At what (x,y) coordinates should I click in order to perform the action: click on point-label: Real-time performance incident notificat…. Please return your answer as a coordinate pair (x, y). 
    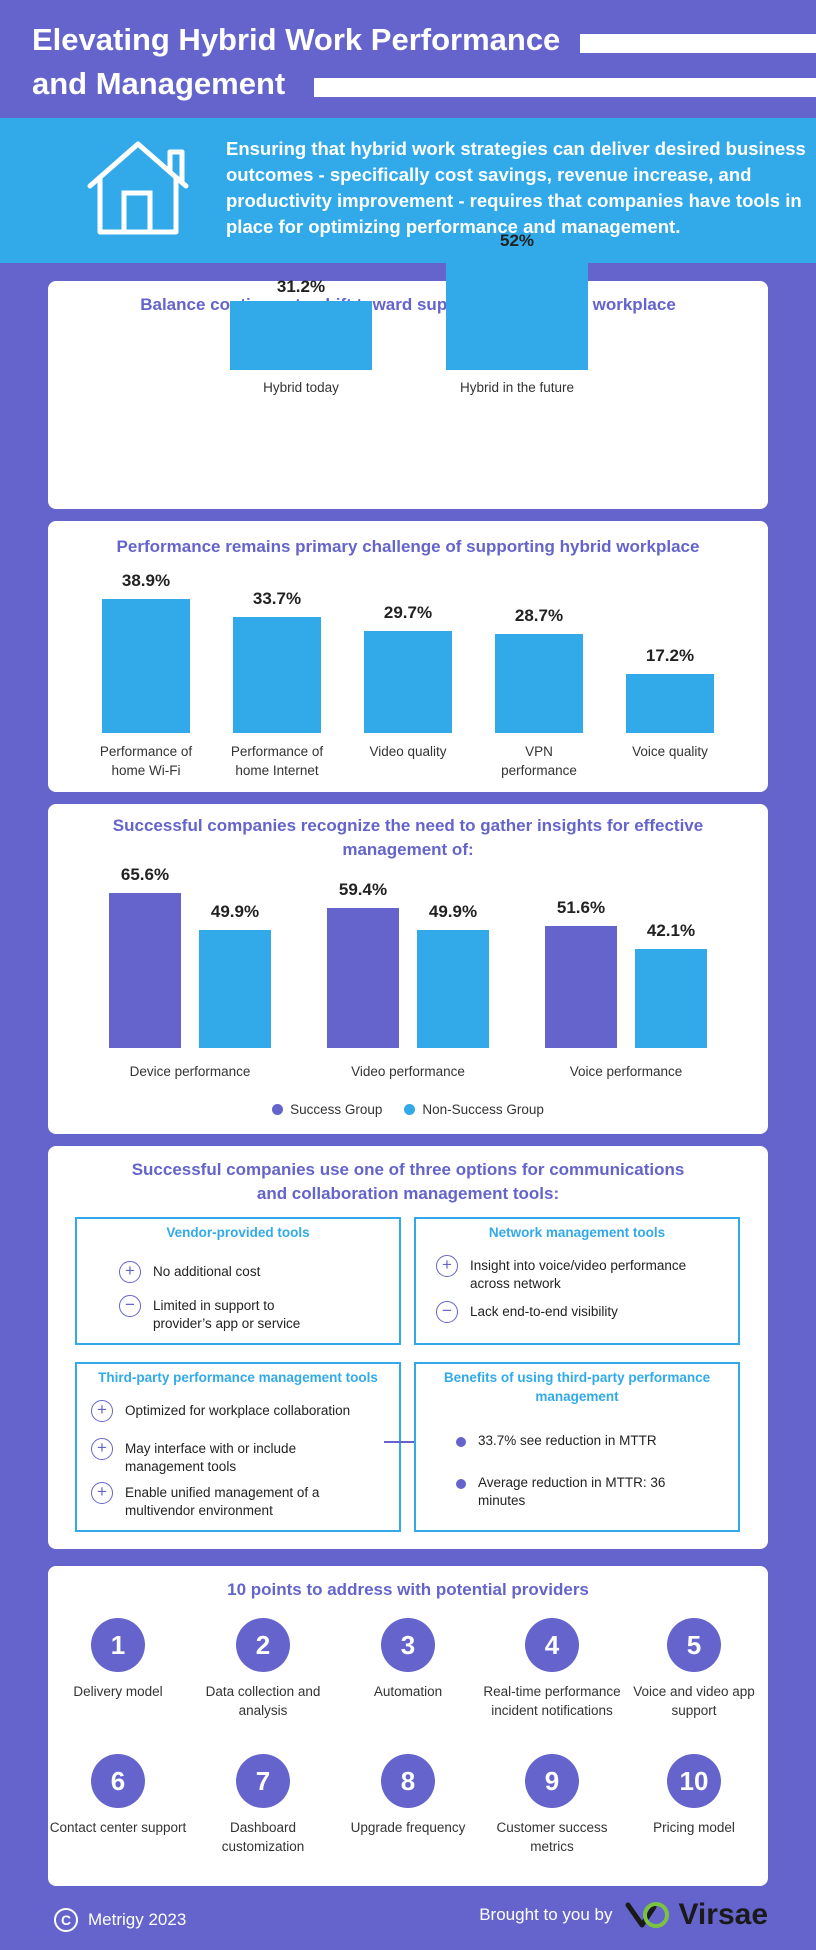
    Looking at the image, I should click on (552, 1701).